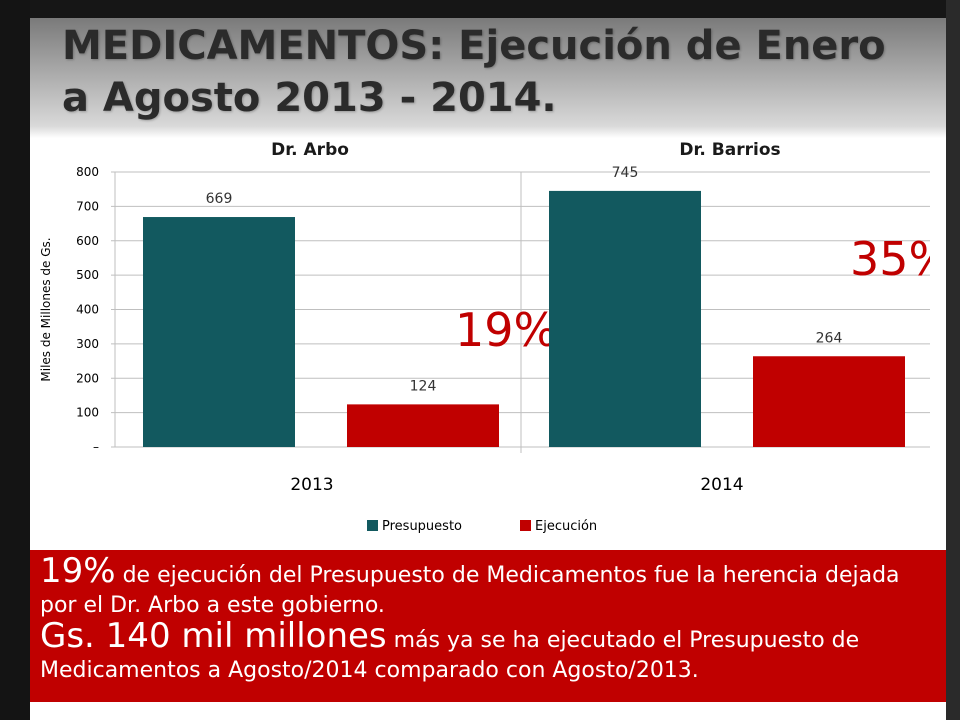 The height and width of the screenshot is (720, 960). I want to click on legend-label-presupuesto: Presupuesto, so click(422, 526).